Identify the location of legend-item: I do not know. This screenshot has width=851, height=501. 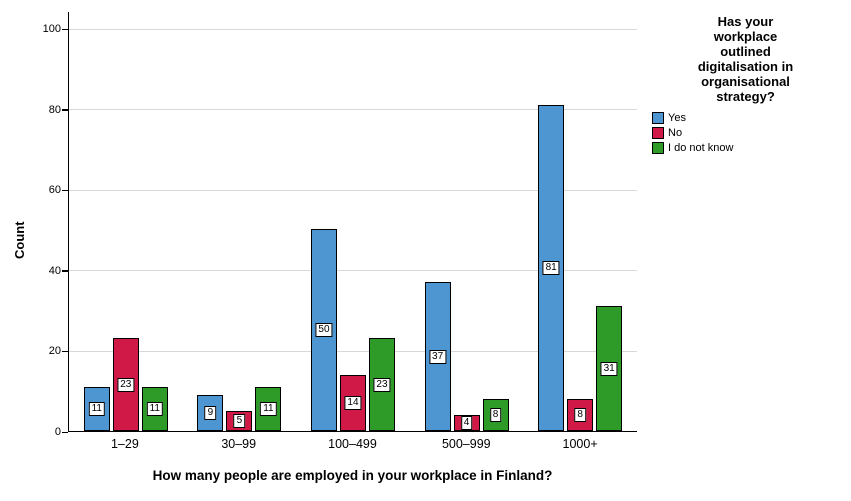
(747, 148).